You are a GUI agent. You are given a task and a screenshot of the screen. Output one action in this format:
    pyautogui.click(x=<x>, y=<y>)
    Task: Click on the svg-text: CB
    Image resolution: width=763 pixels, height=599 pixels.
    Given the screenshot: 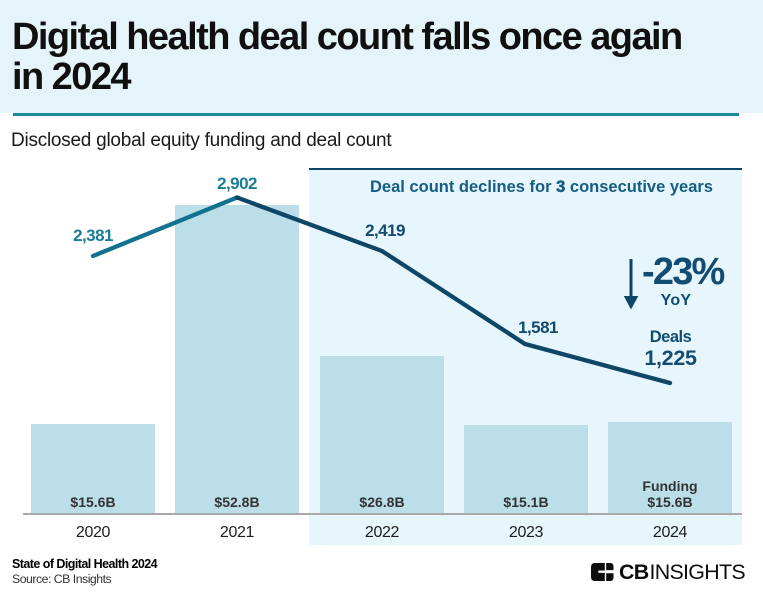 What is the action you would take?
    pyautogui.click(x=634, y=573)
    